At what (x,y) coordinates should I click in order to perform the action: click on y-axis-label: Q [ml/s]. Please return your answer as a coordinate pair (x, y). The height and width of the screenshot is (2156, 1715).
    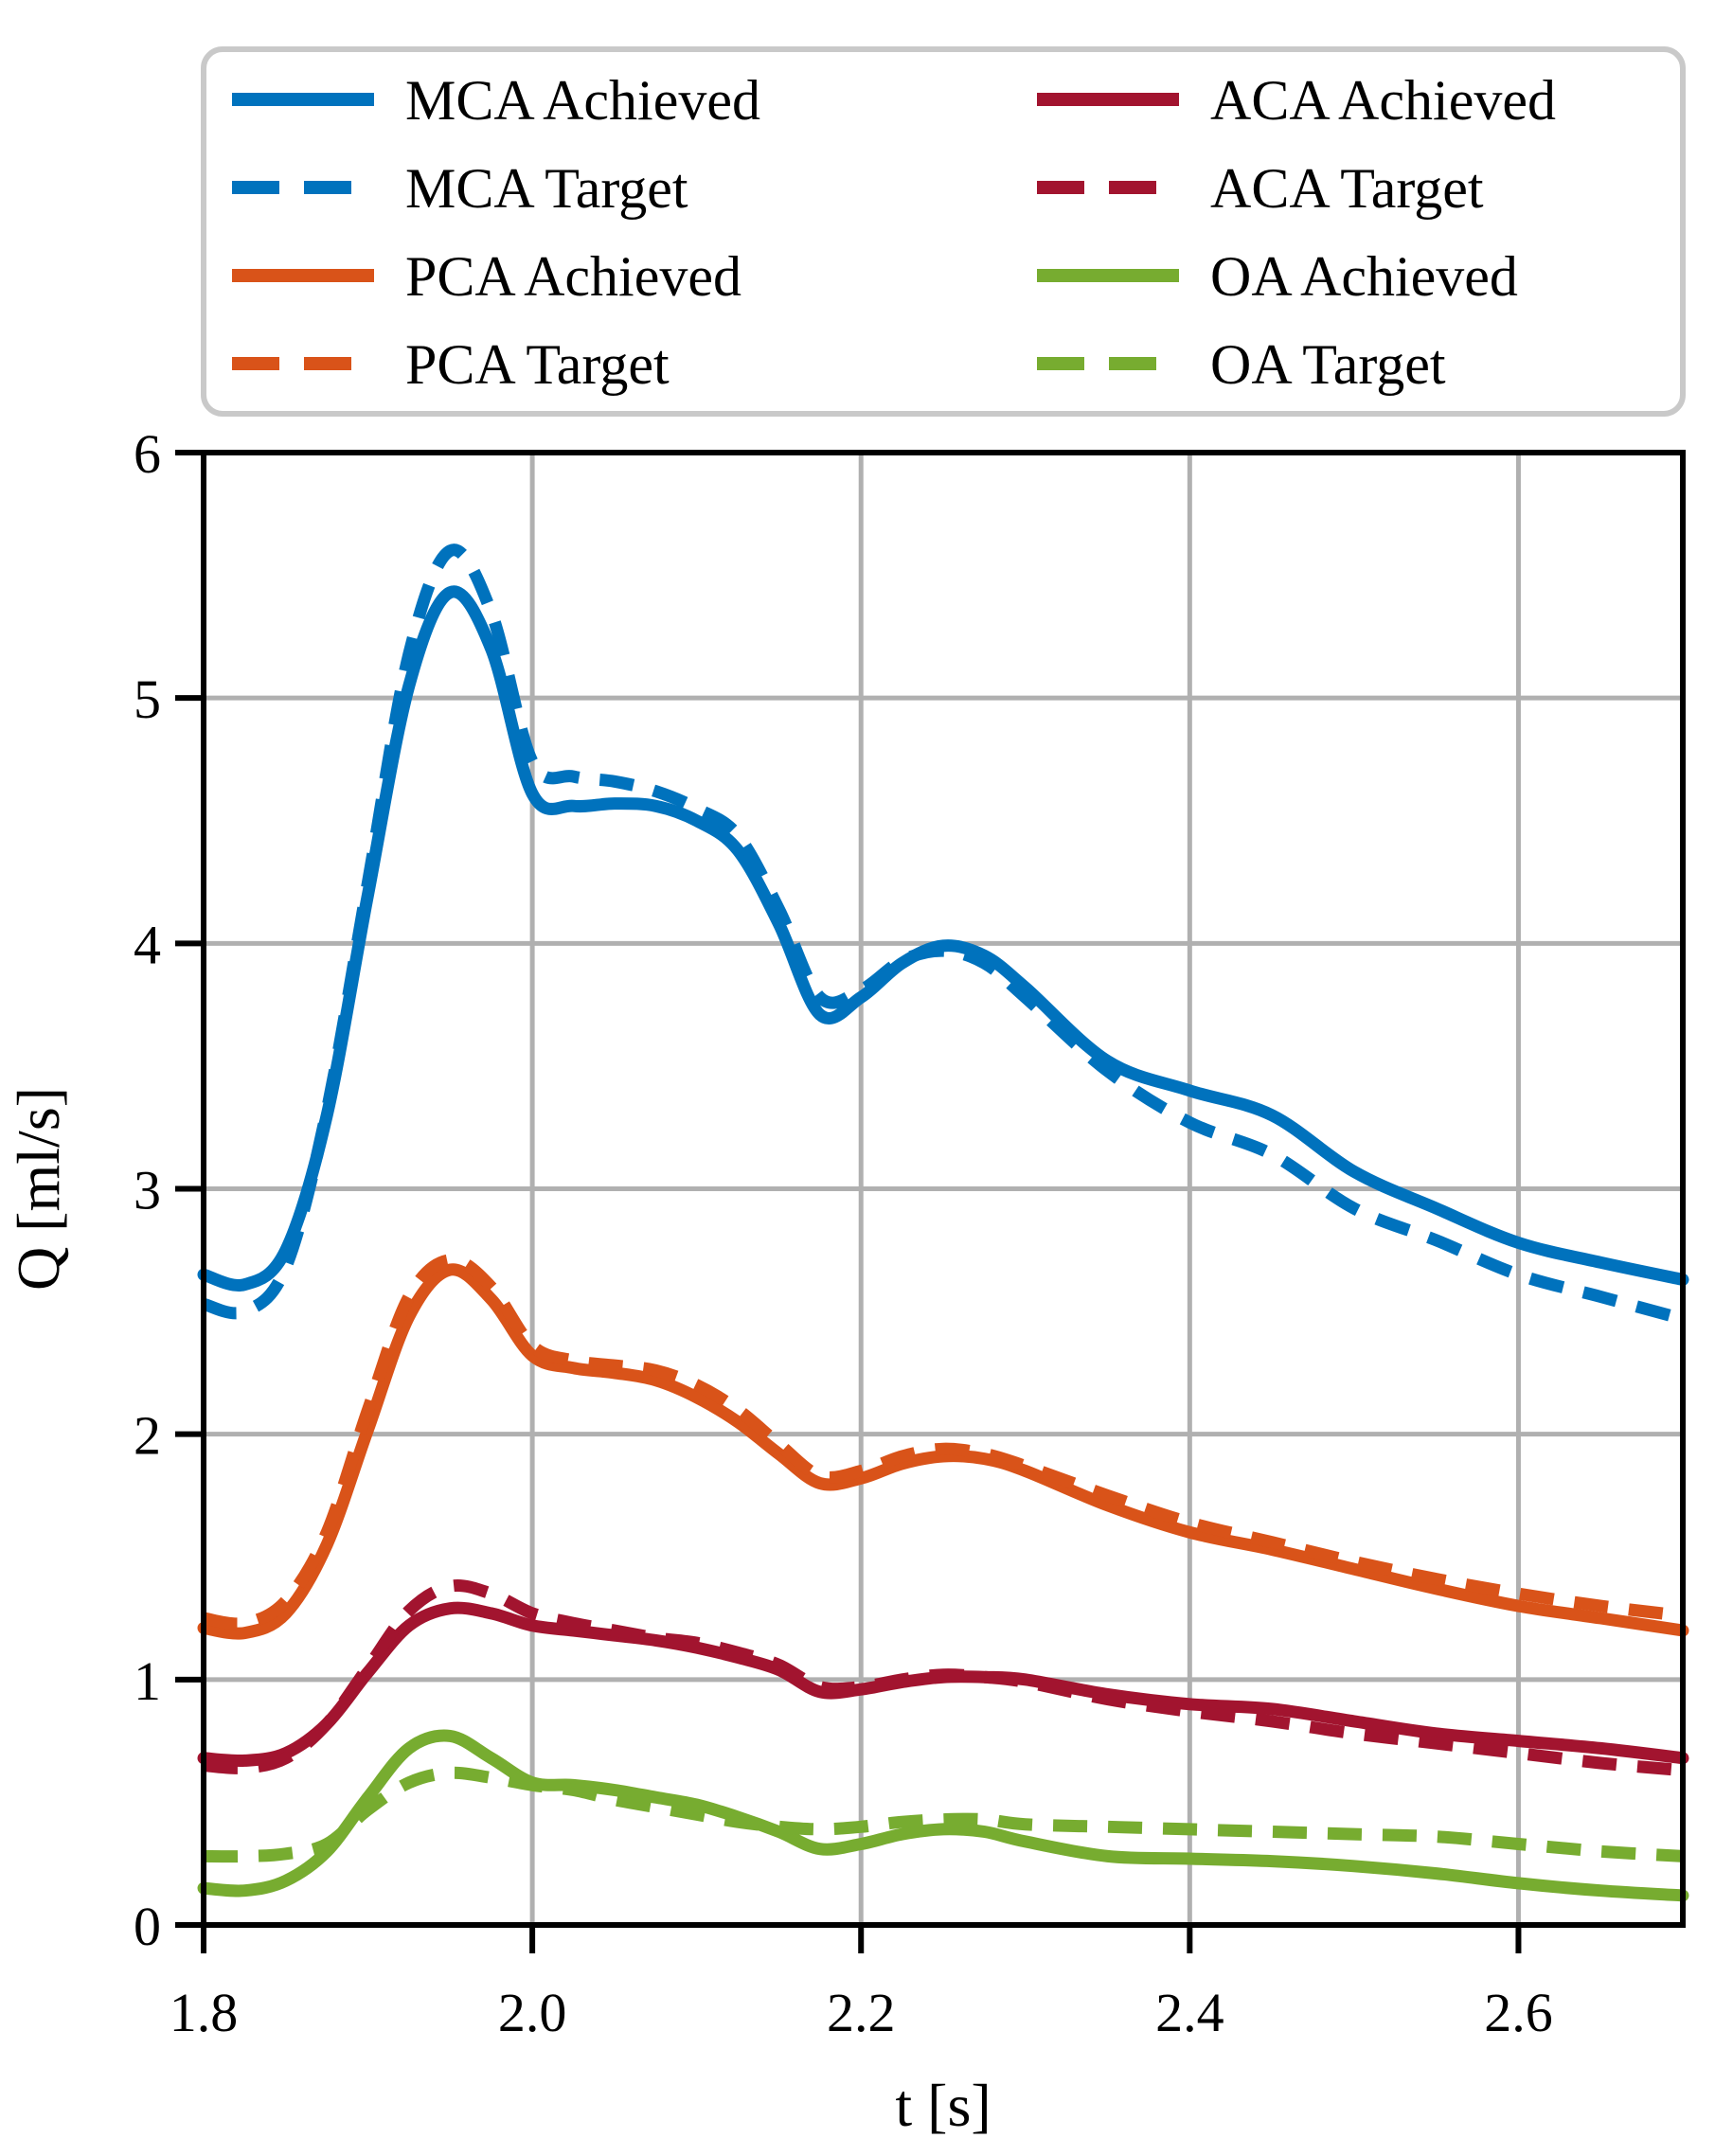
    Looking at the image, I should click on (39, 1189).